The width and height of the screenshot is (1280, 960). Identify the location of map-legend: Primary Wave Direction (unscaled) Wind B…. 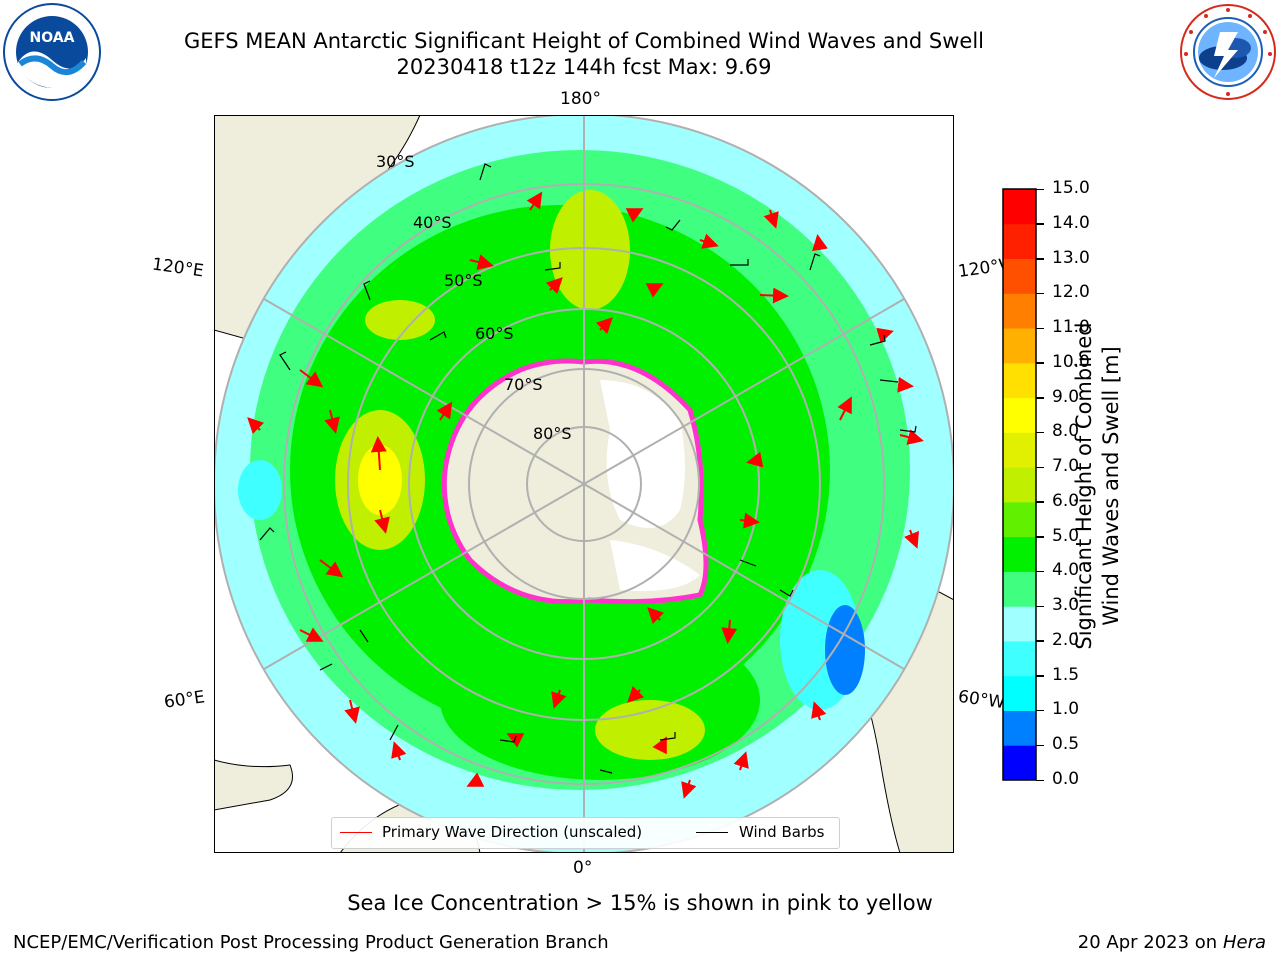
(585, 833).